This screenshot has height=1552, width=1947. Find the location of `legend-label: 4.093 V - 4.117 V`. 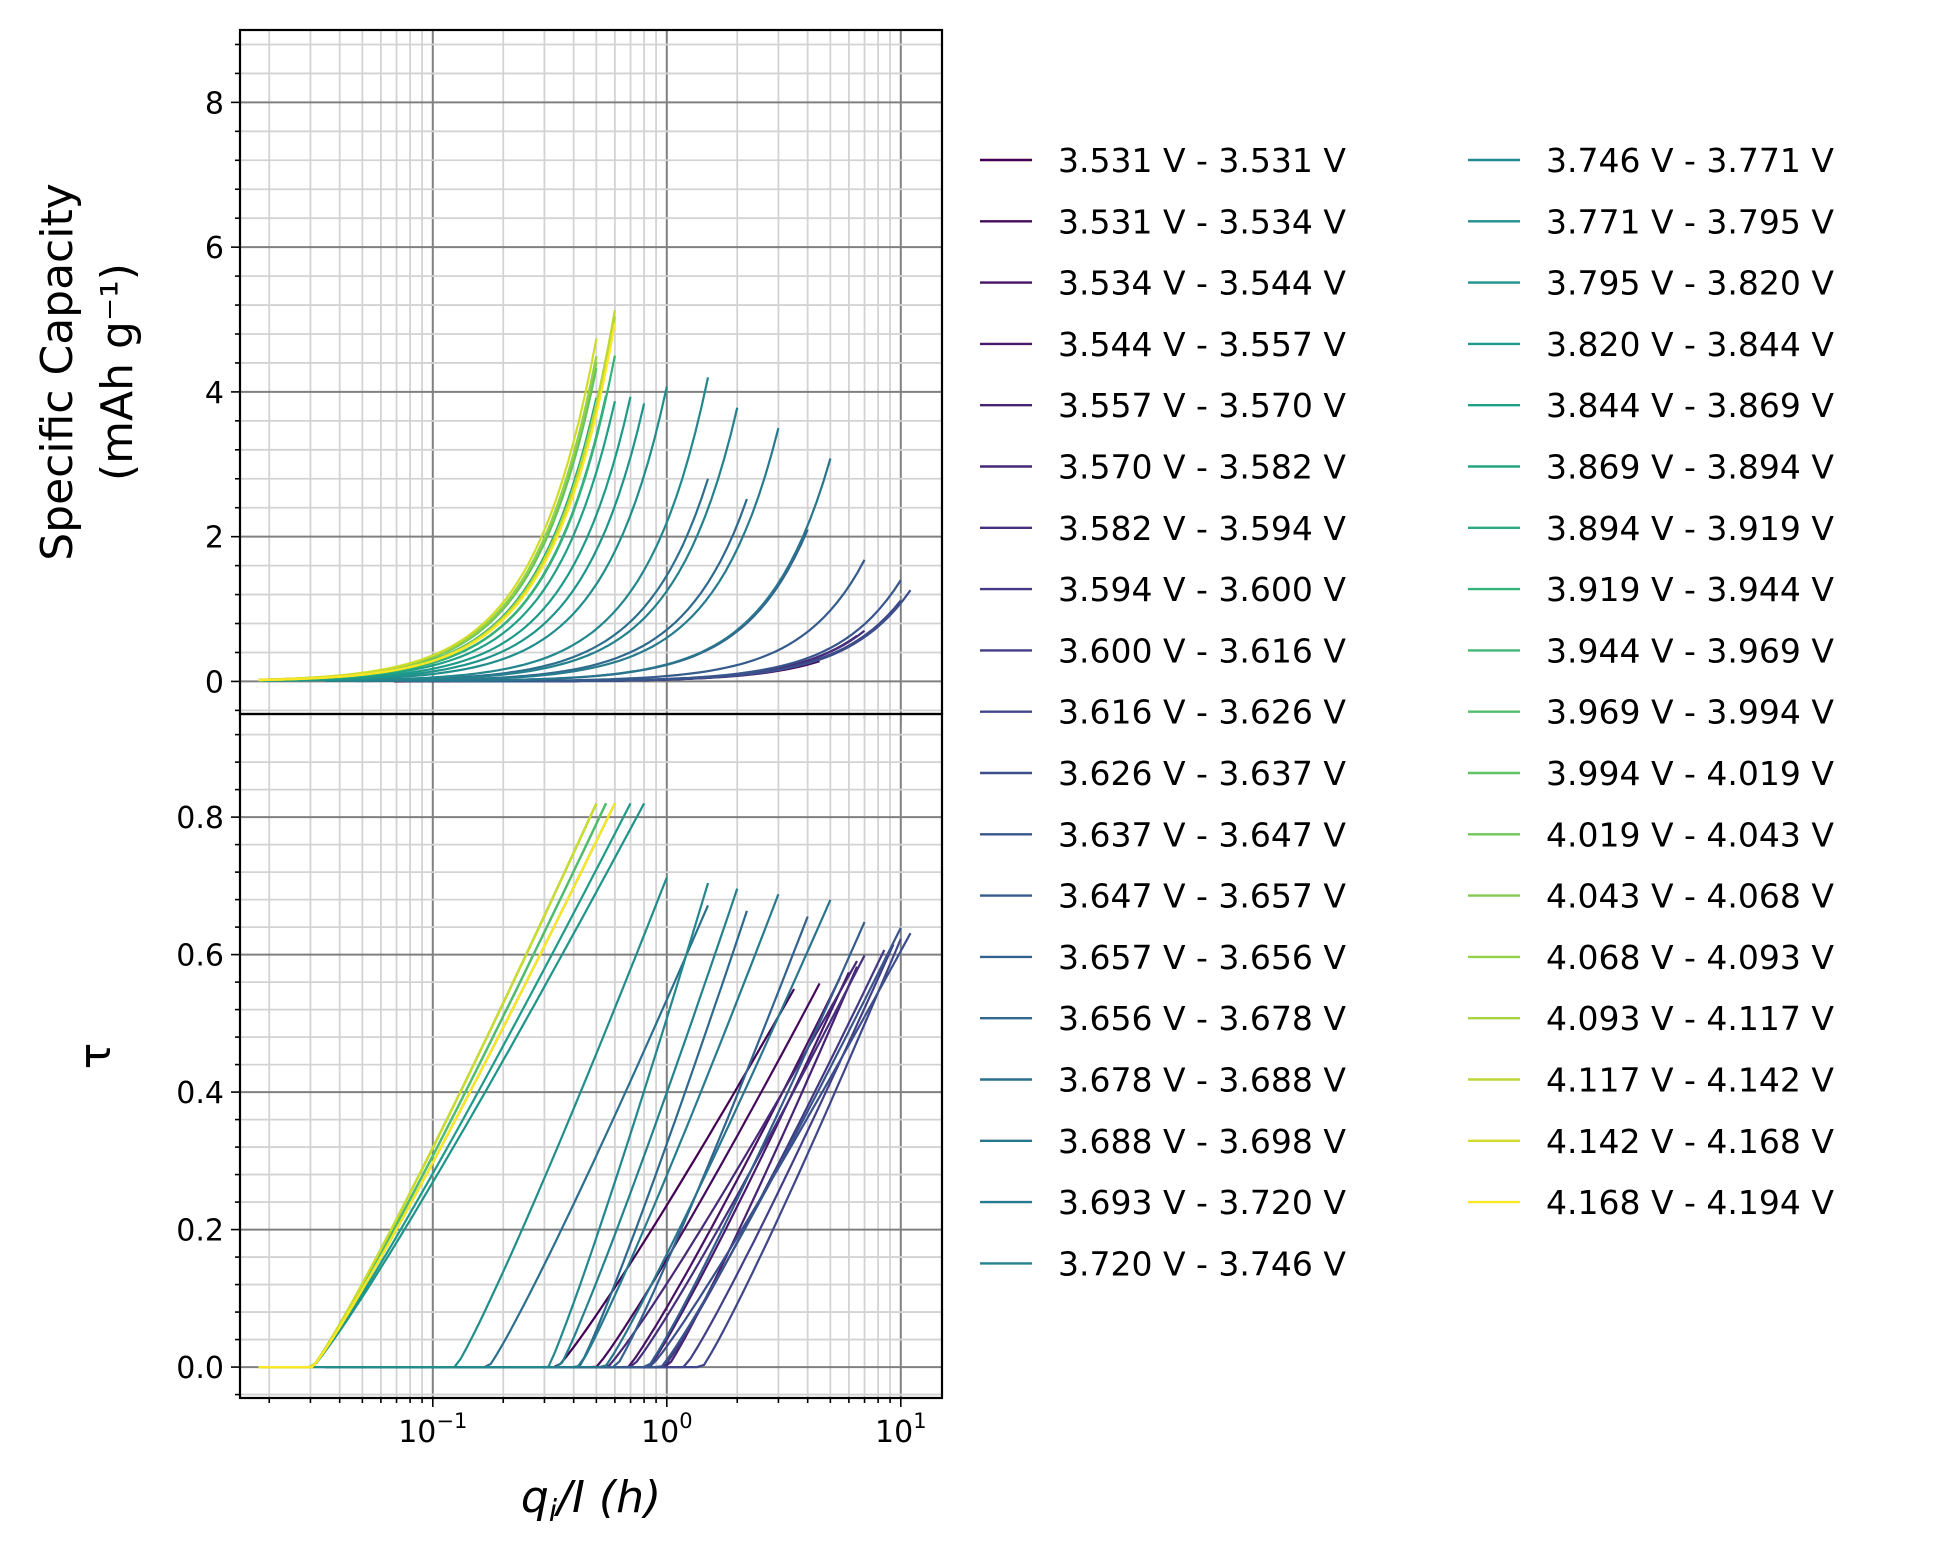

legend-label: 4.093 V - 4.117 V is located at coordinates (1690, 1018).